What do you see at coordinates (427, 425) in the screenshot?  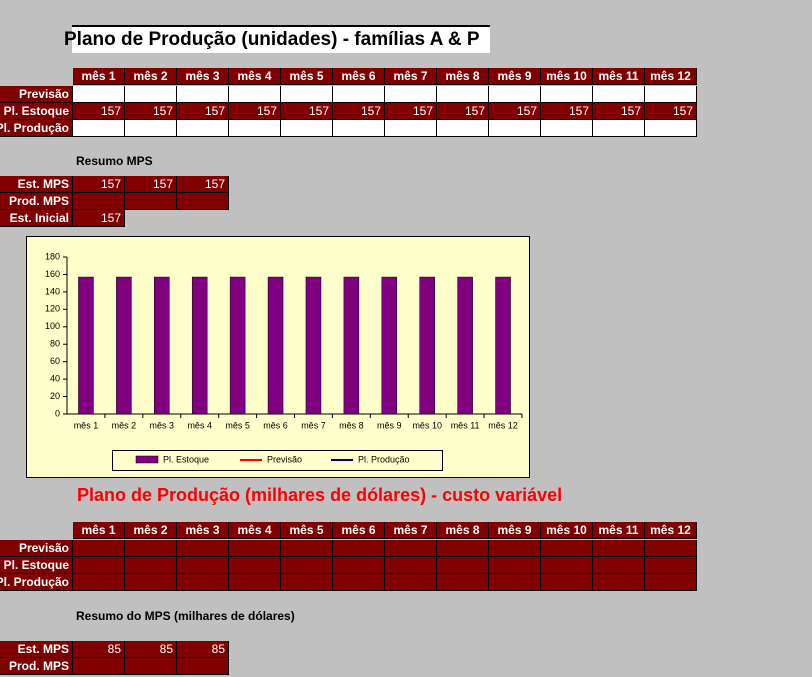 I see `x-tick-label: mês 10` at bounding box center [427, 425].